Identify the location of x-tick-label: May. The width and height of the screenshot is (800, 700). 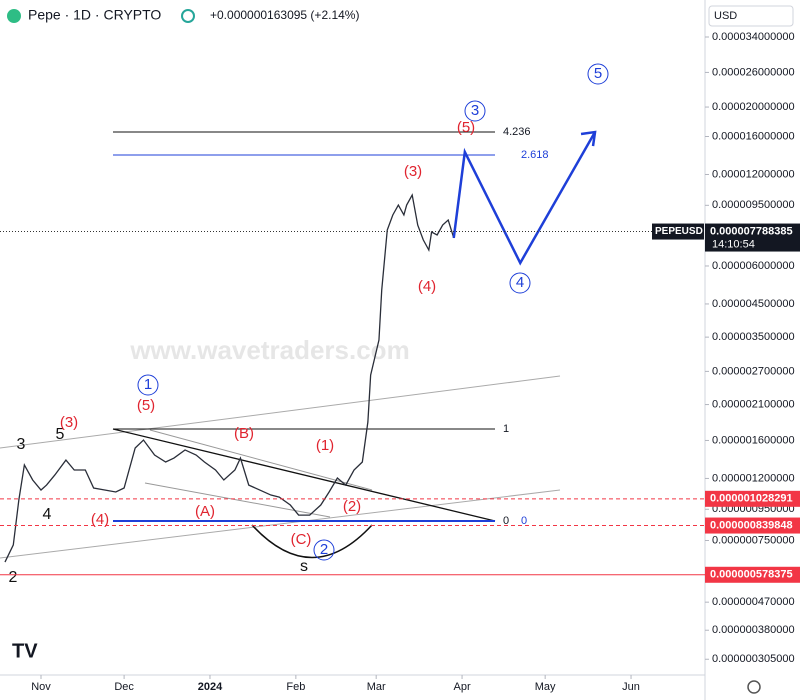
(545, 687).